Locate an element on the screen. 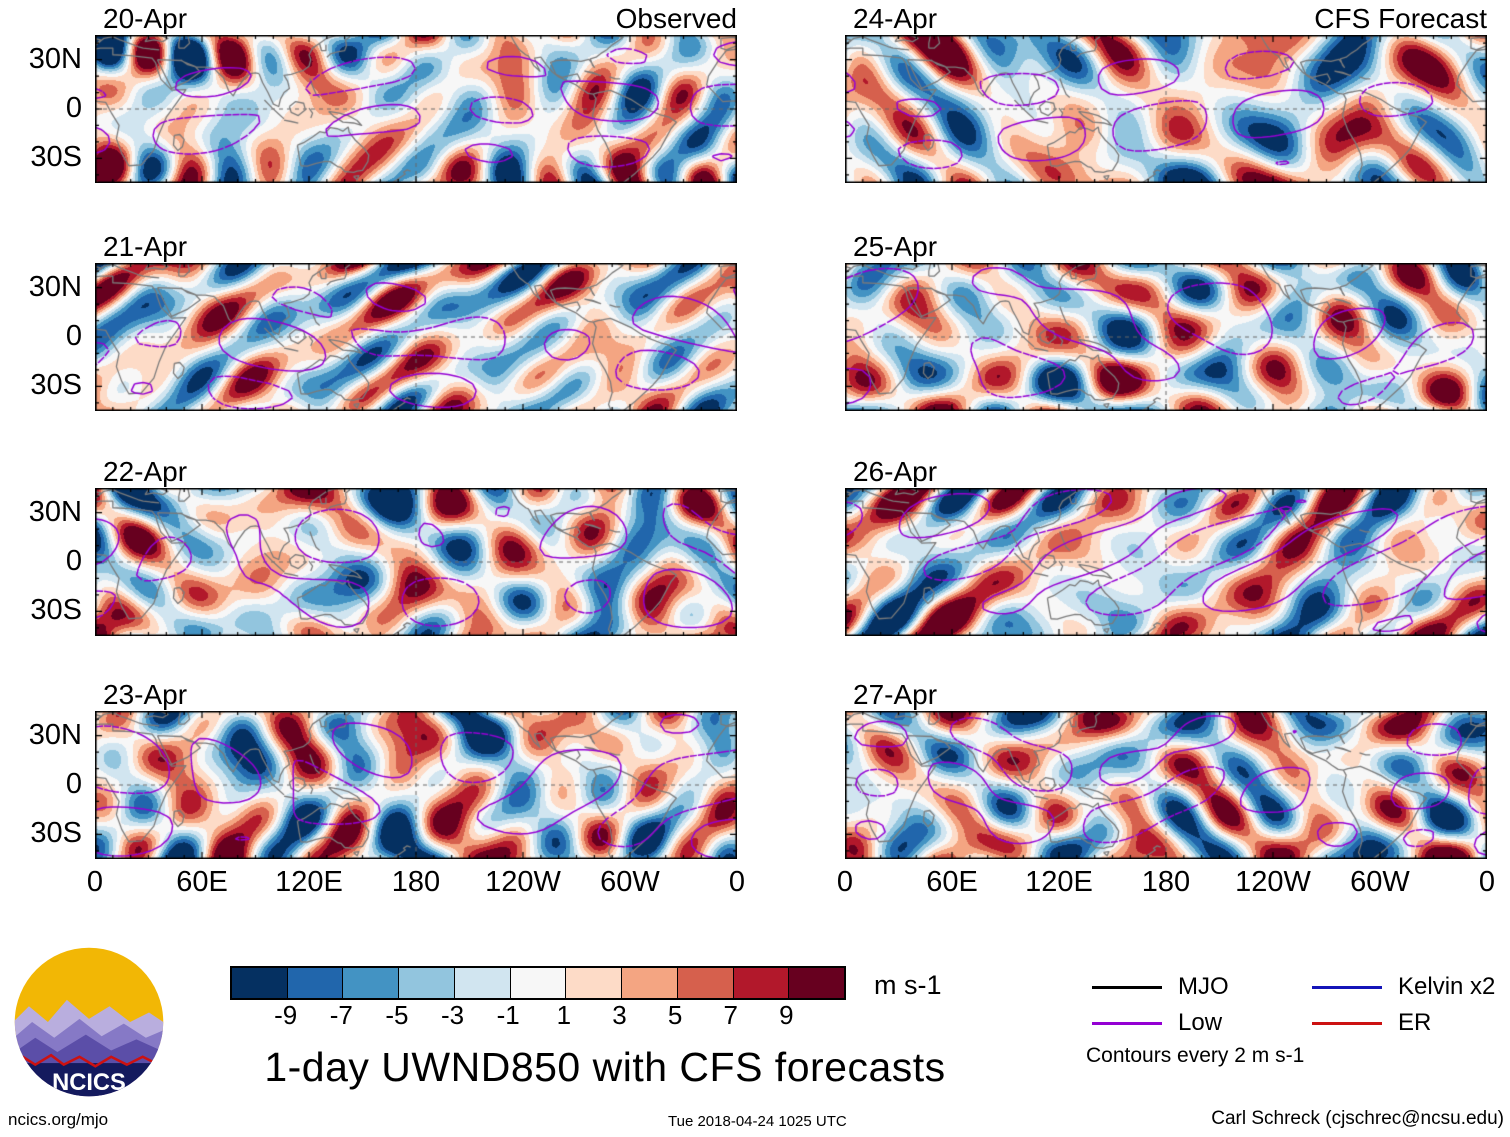  legend-label-low: Low is located at coordinates (1200, 1022).